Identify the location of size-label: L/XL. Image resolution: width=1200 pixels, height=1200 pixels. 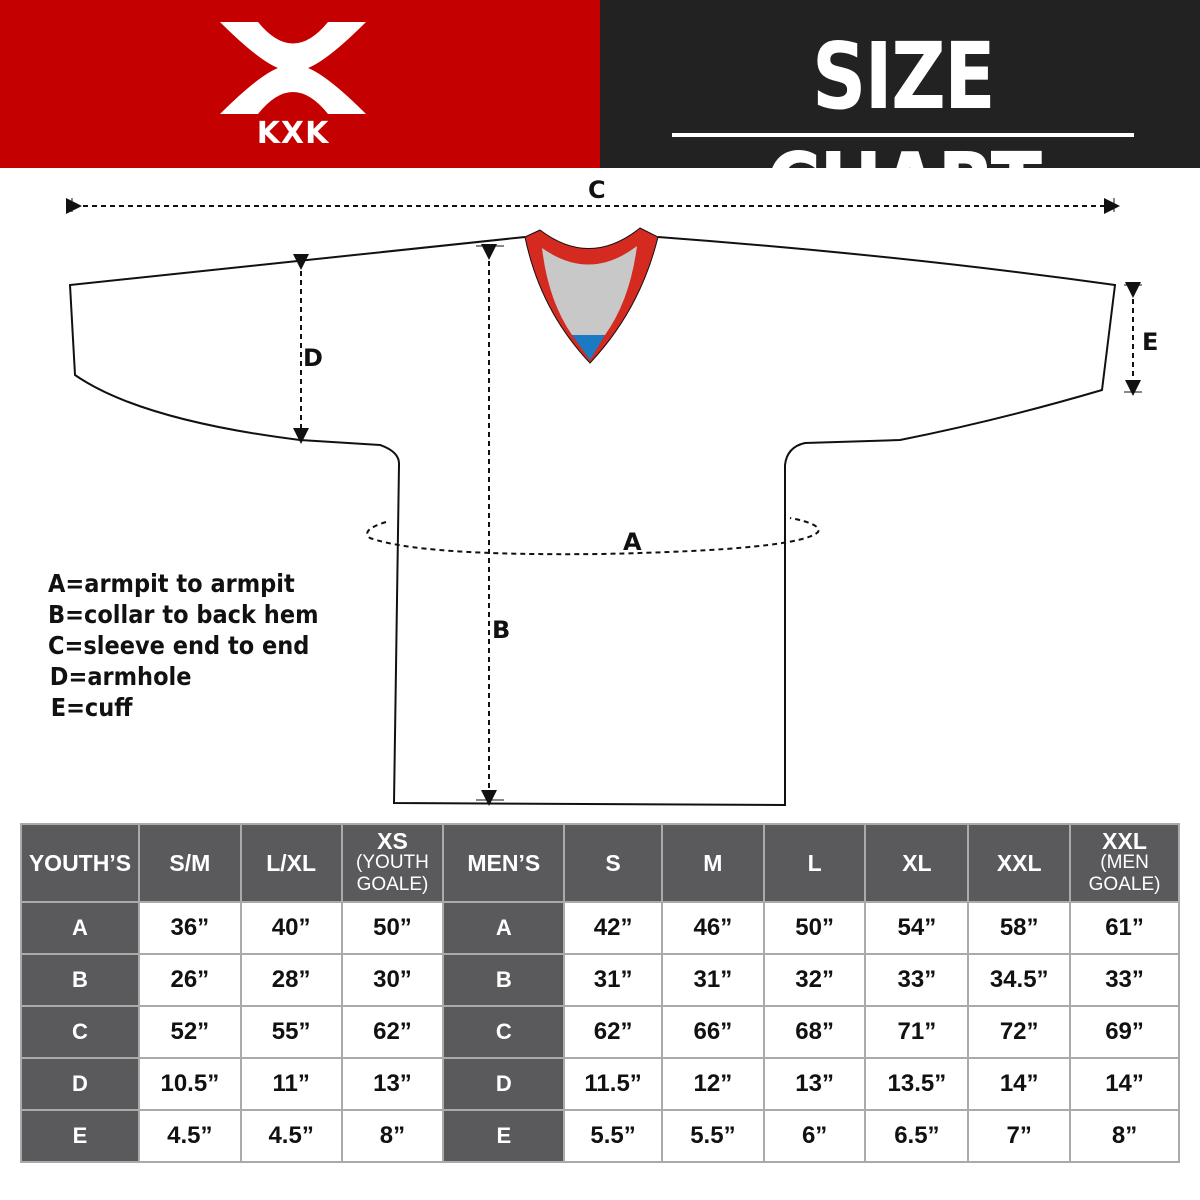
(291, 863).